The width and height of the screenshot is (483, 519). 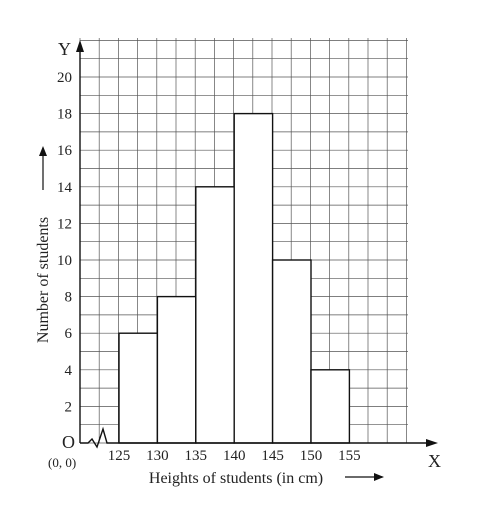 I want to click on y-tick-label: 16, so click(x=65, y=151).